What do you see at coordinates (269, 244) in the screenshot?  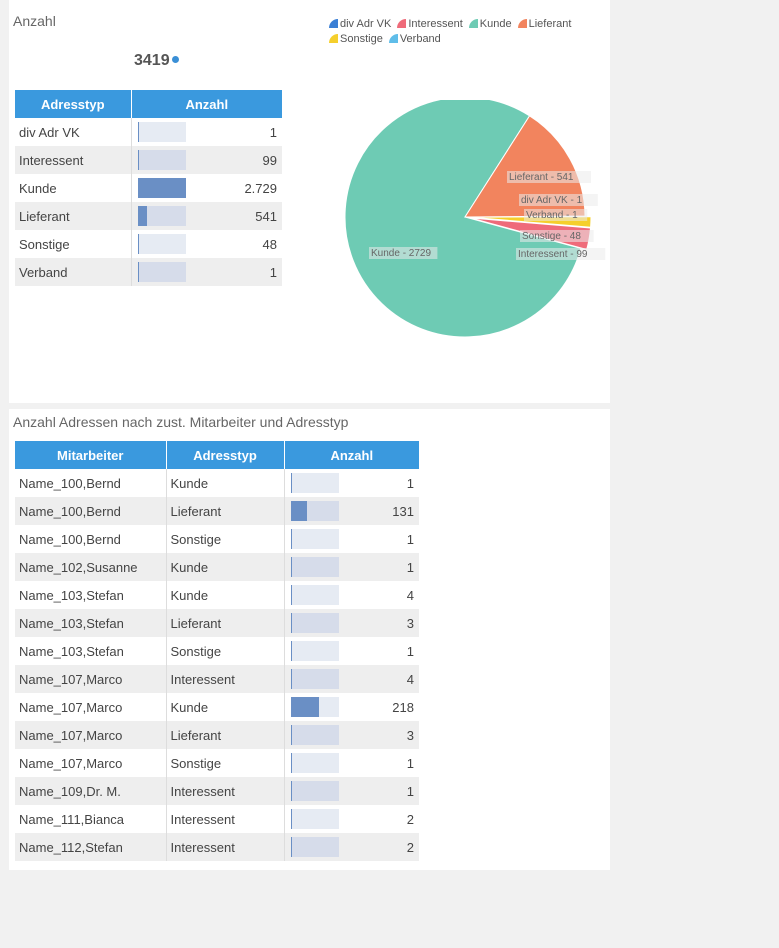 I see `anzahl-value: 48` at bounding box center [269, 244].